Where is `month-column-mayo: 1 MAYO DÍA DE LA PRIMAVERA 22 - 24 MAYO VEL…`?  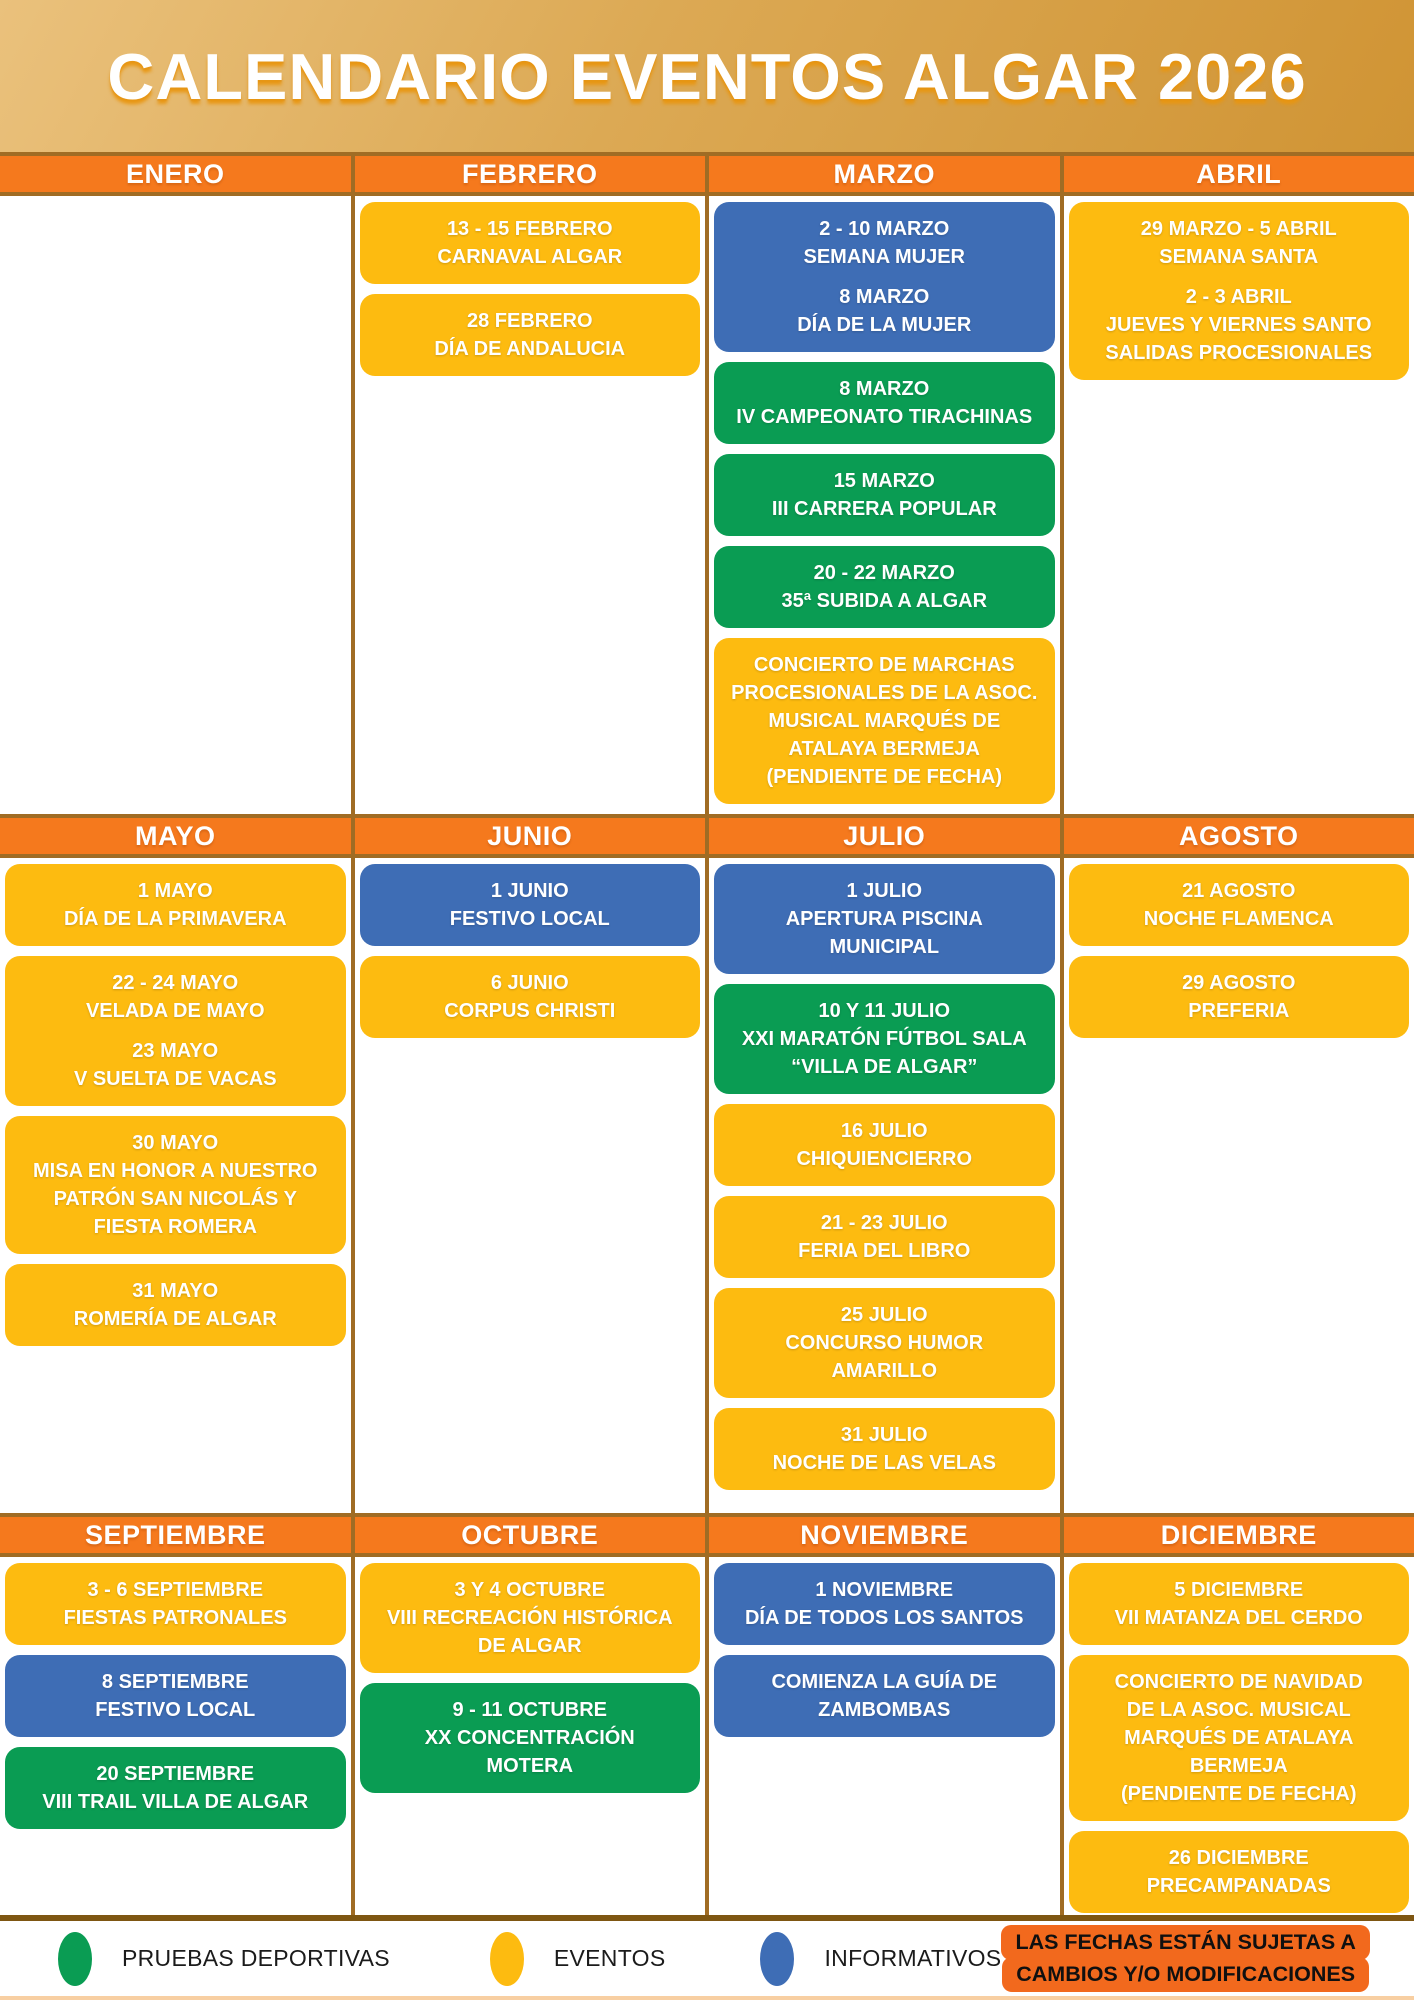
month-column-mayo: 1 MAYO DÍA DE LA PRIMAVERA 22 - 24 MAYO VEL… is located at coordinates (175, 1185).